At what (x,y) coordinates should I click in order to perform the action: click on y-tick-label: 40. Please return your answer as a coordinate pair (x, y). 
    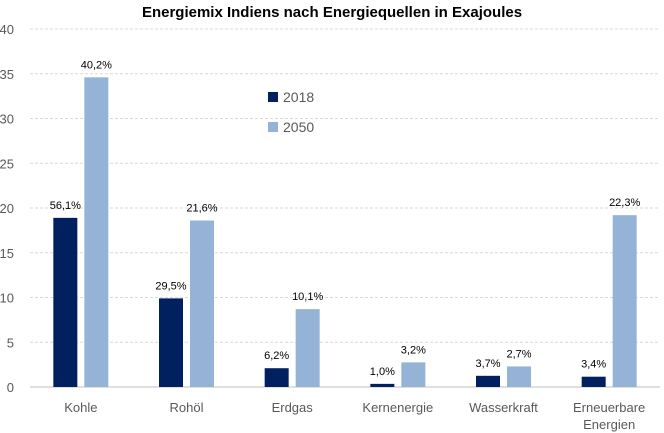
    Looking at the image, I should click on (7, 29).